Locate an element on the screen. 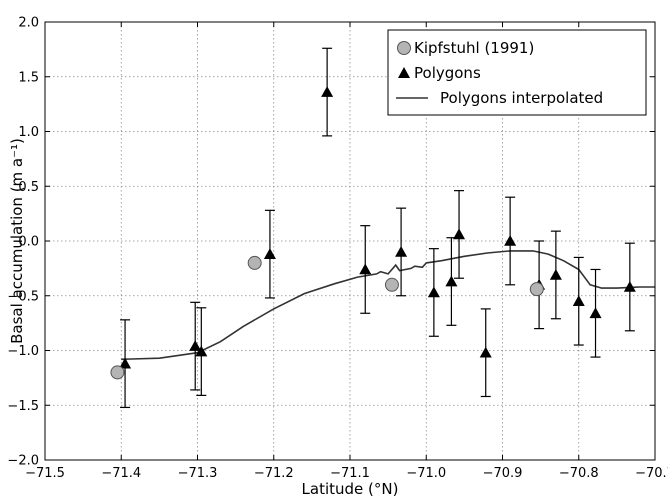  legend-box is located at coordinates (517, 72).